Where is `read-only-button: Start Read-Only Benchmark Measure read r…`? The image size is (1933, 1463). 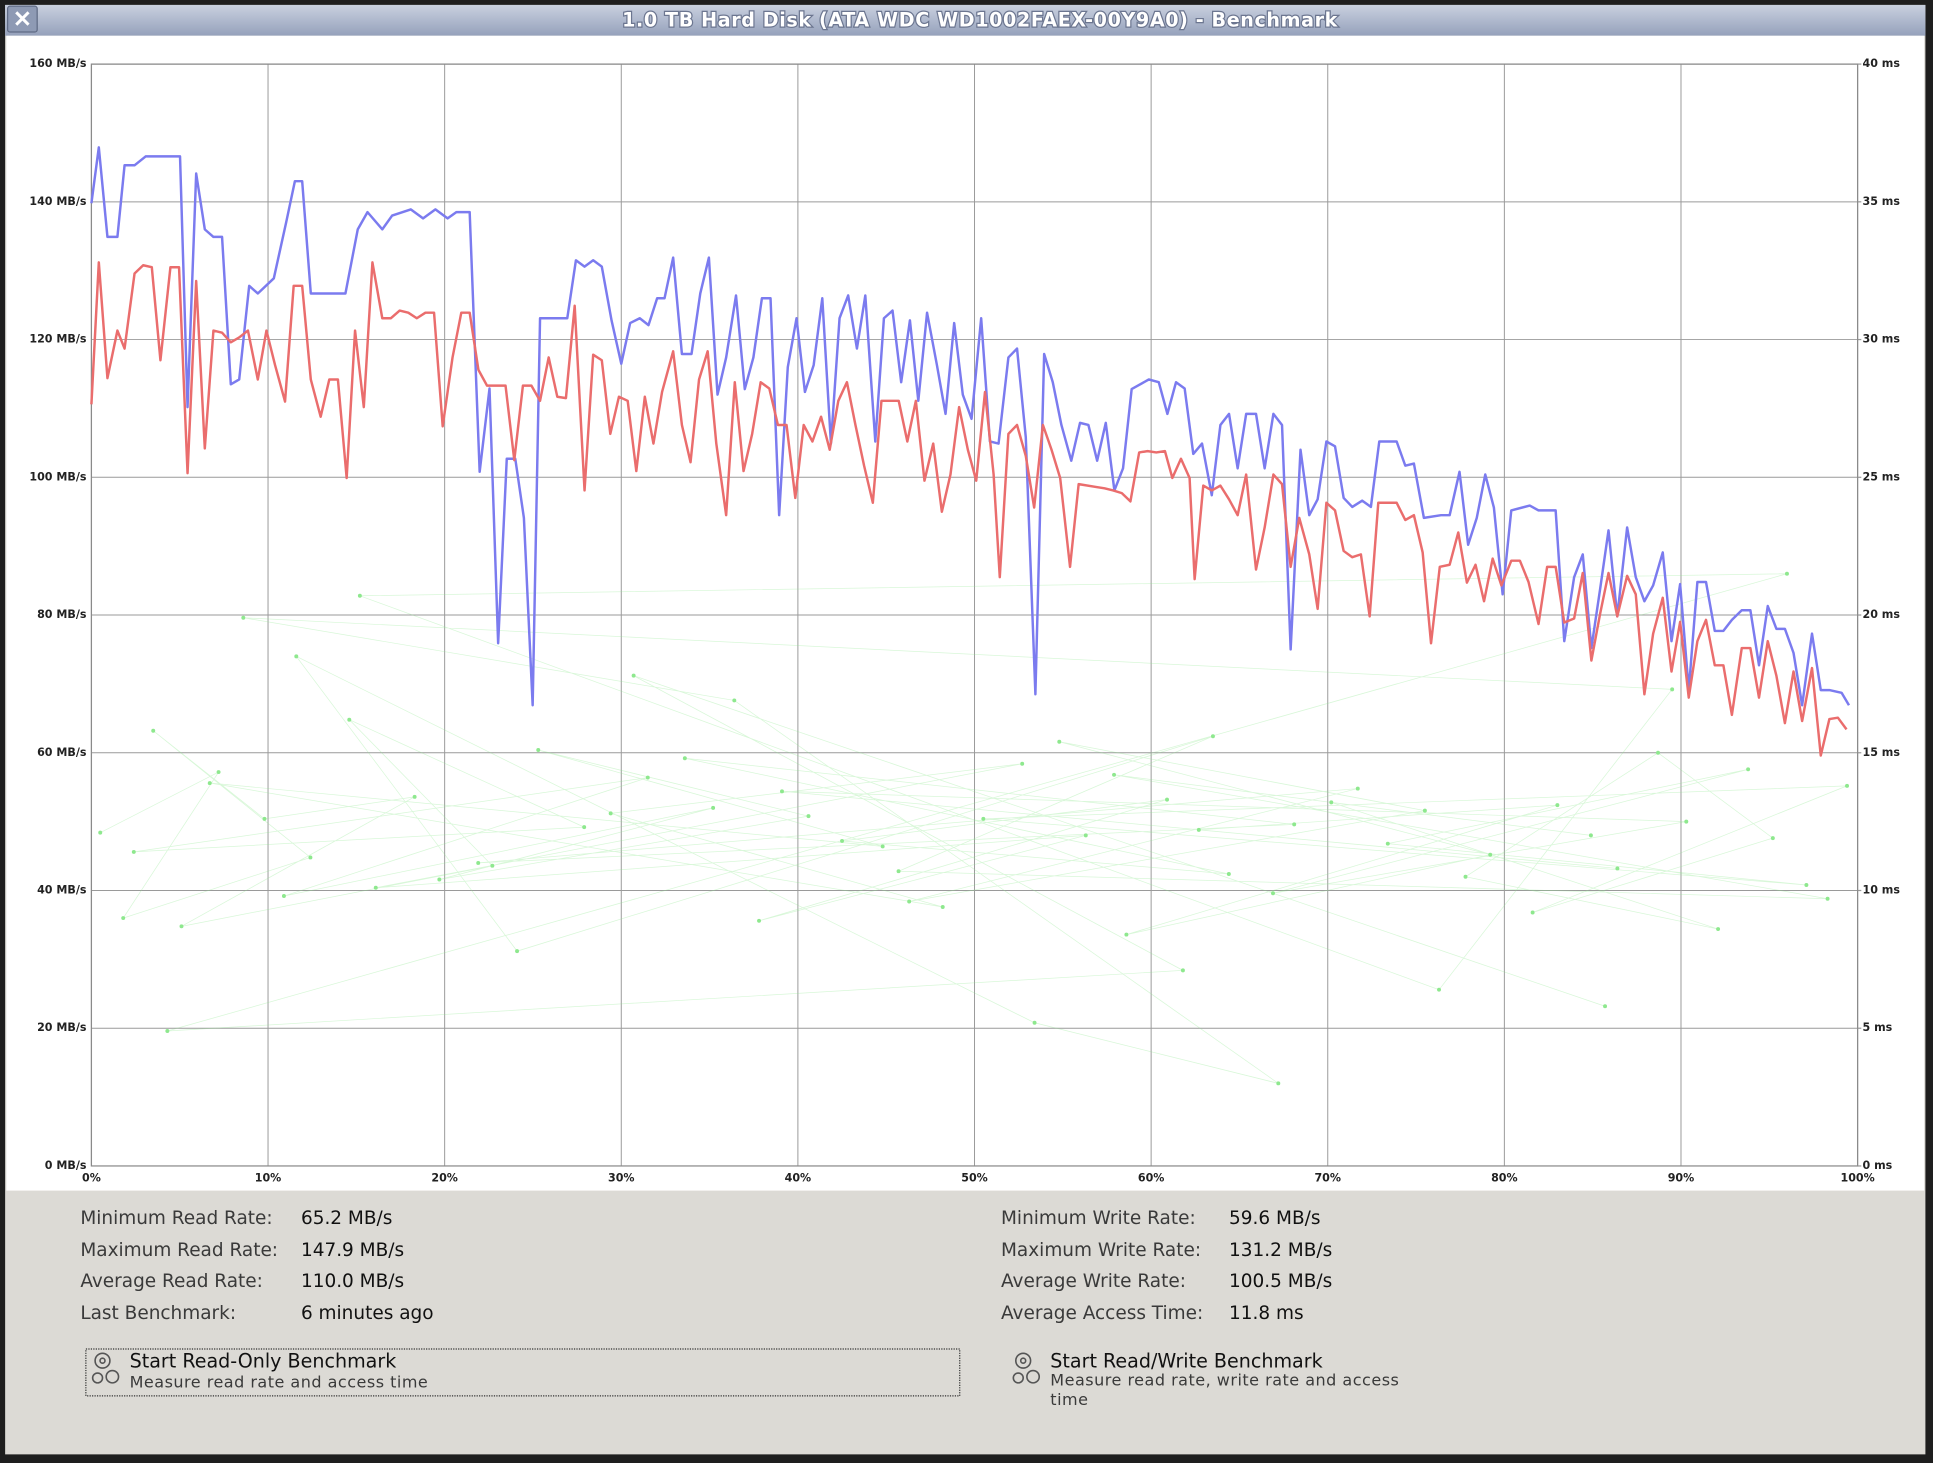
read-only-button: Start Read-Only Benchmark Measure read r… is located at coordinates (523, 1372).